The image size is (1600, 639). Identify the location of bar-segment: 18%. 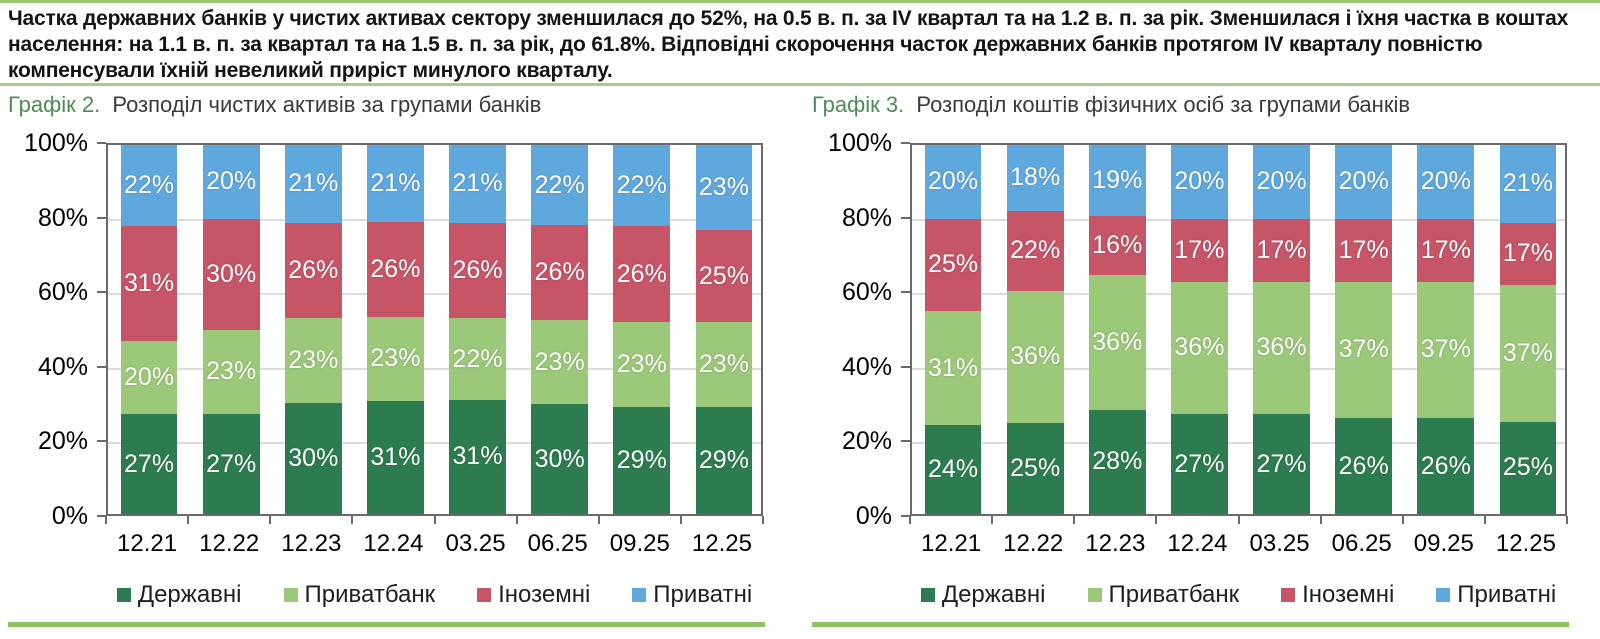
(1035, 178).